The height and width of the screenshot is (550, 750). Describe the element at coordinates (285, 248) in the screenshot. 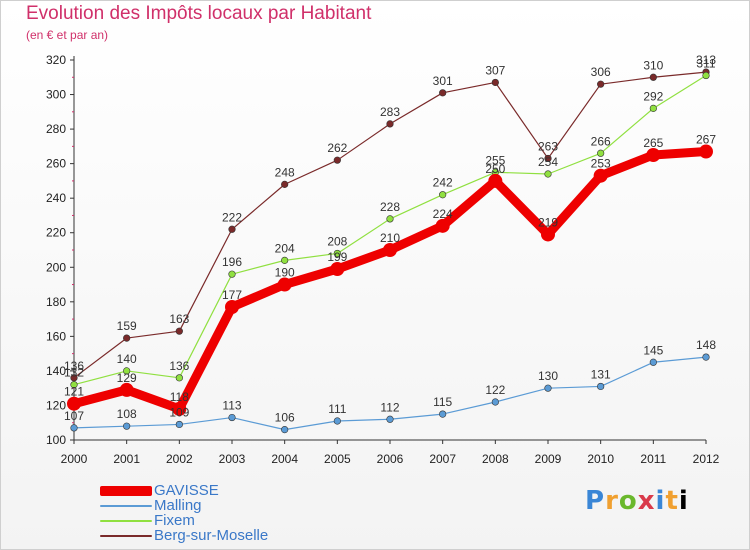

I see `data-label: 204` at that location.